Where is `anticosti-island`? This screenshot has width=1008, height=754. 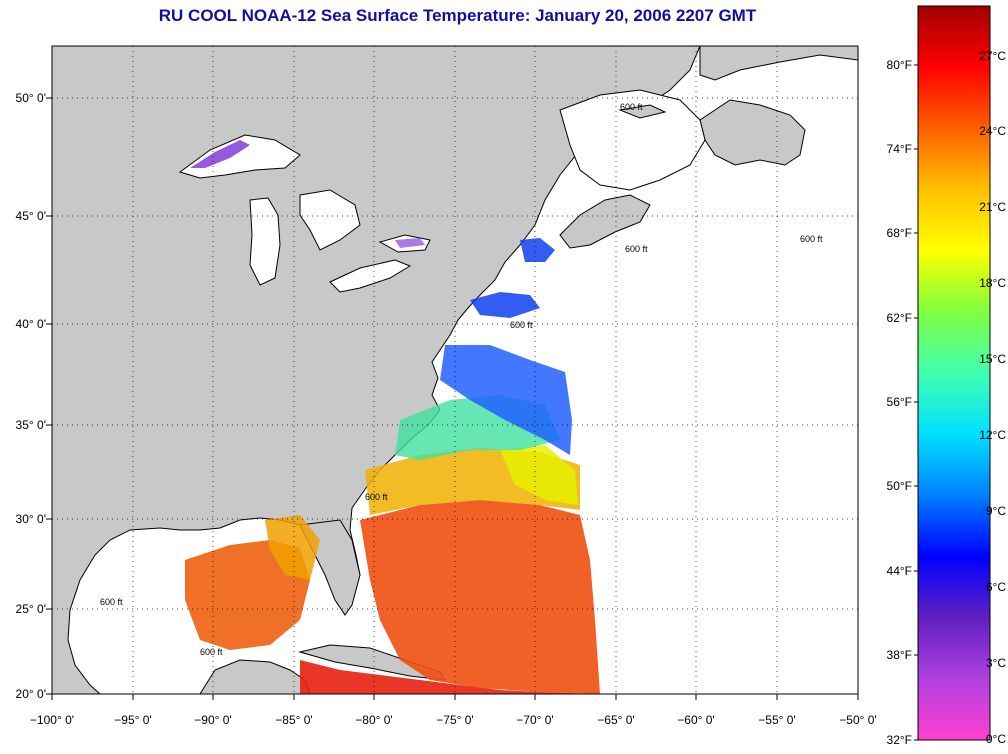
anticosti-island is located at coordinates (642, 111).